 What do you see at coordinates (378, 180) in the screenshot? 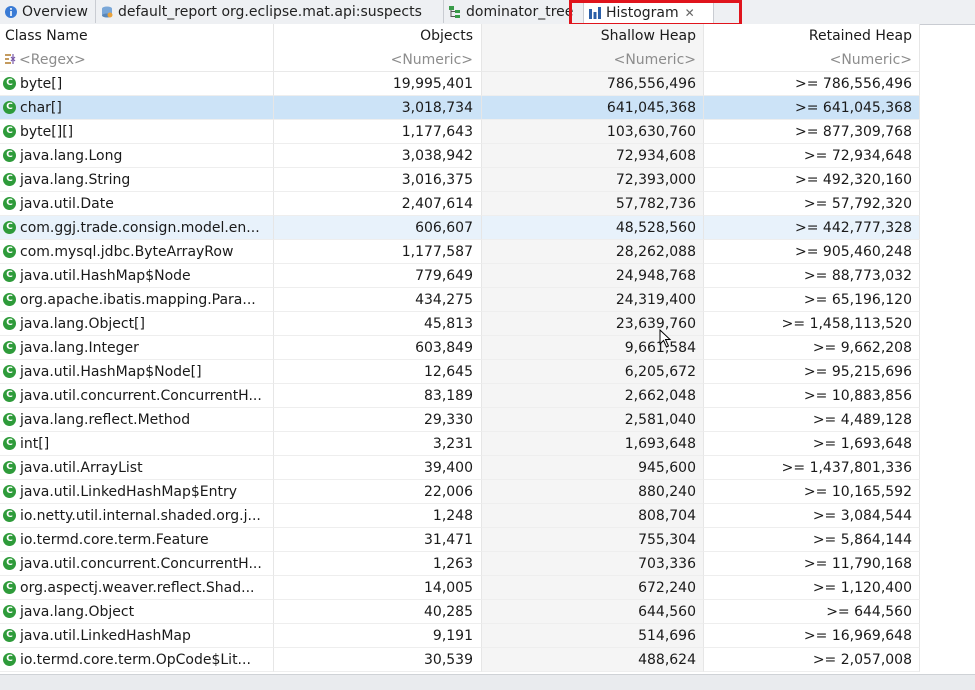
I see `objects-cell: 3,016,375` at bounding box center [378, 180].